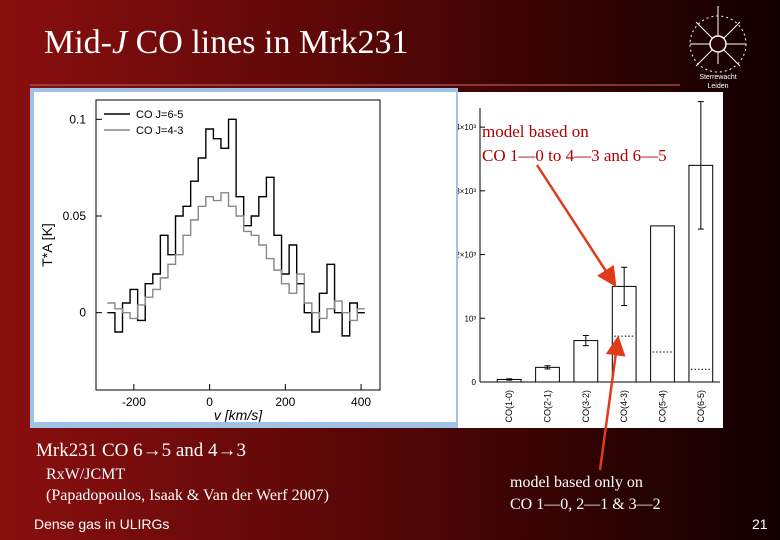  What do you see at coordinates (361, 402) in the screenshot?
I see `x-tick-label: 400` at bounding box center [361, 402].